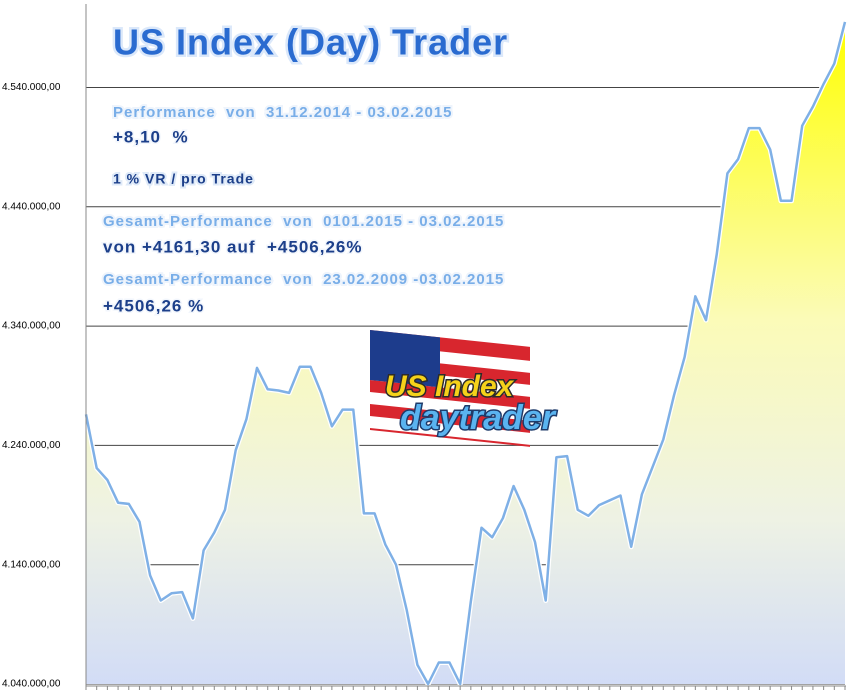  What do you see at coordinates (153, 305) in the screenshot?
I see `annotation: +4506,26 %` at bounding box center [153, 305].